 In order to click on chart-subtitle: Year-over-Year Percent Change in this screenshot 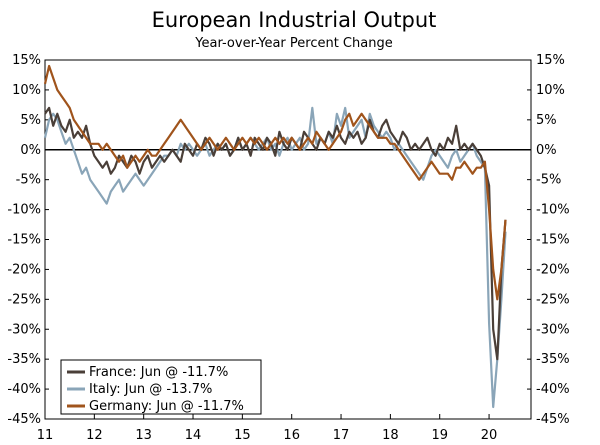, I will do `click(293, 43)`.